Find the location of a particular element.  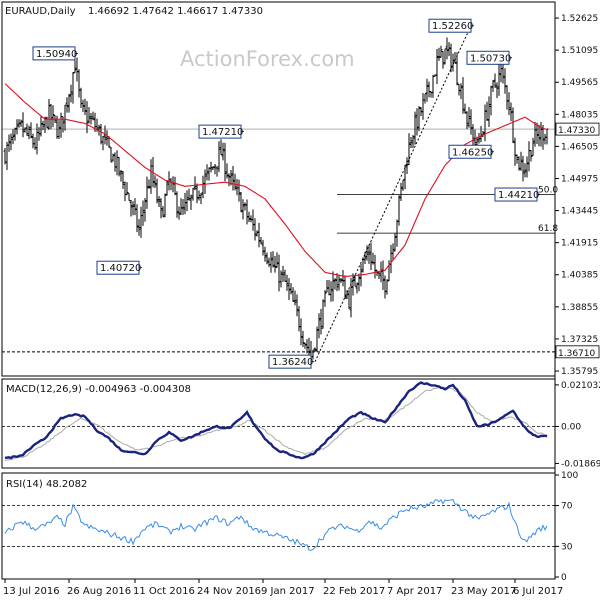

price-tick-label: 1.49565 is located at coordinates (579, 83).